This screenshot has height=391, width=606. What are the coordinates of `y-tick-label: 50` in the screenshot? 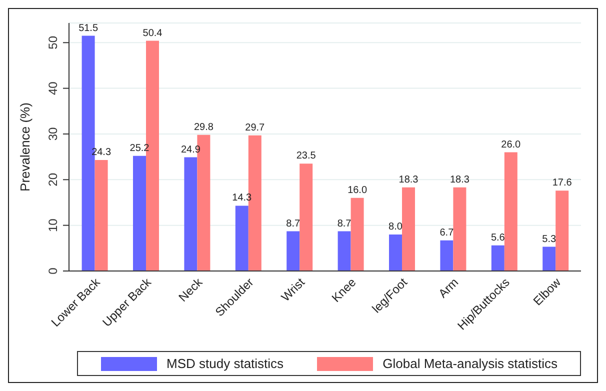 It's located at (53, 43).